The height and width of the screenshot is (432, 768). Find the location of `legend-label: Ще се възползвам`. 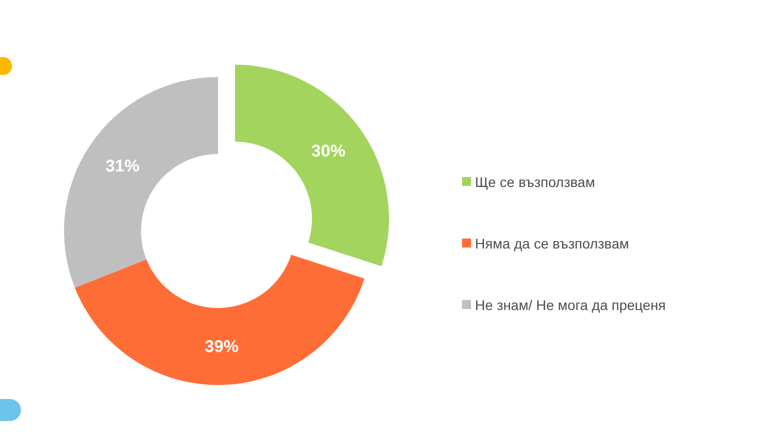

legend-label: Ще се възползвам is located at coordinates (535, 182).